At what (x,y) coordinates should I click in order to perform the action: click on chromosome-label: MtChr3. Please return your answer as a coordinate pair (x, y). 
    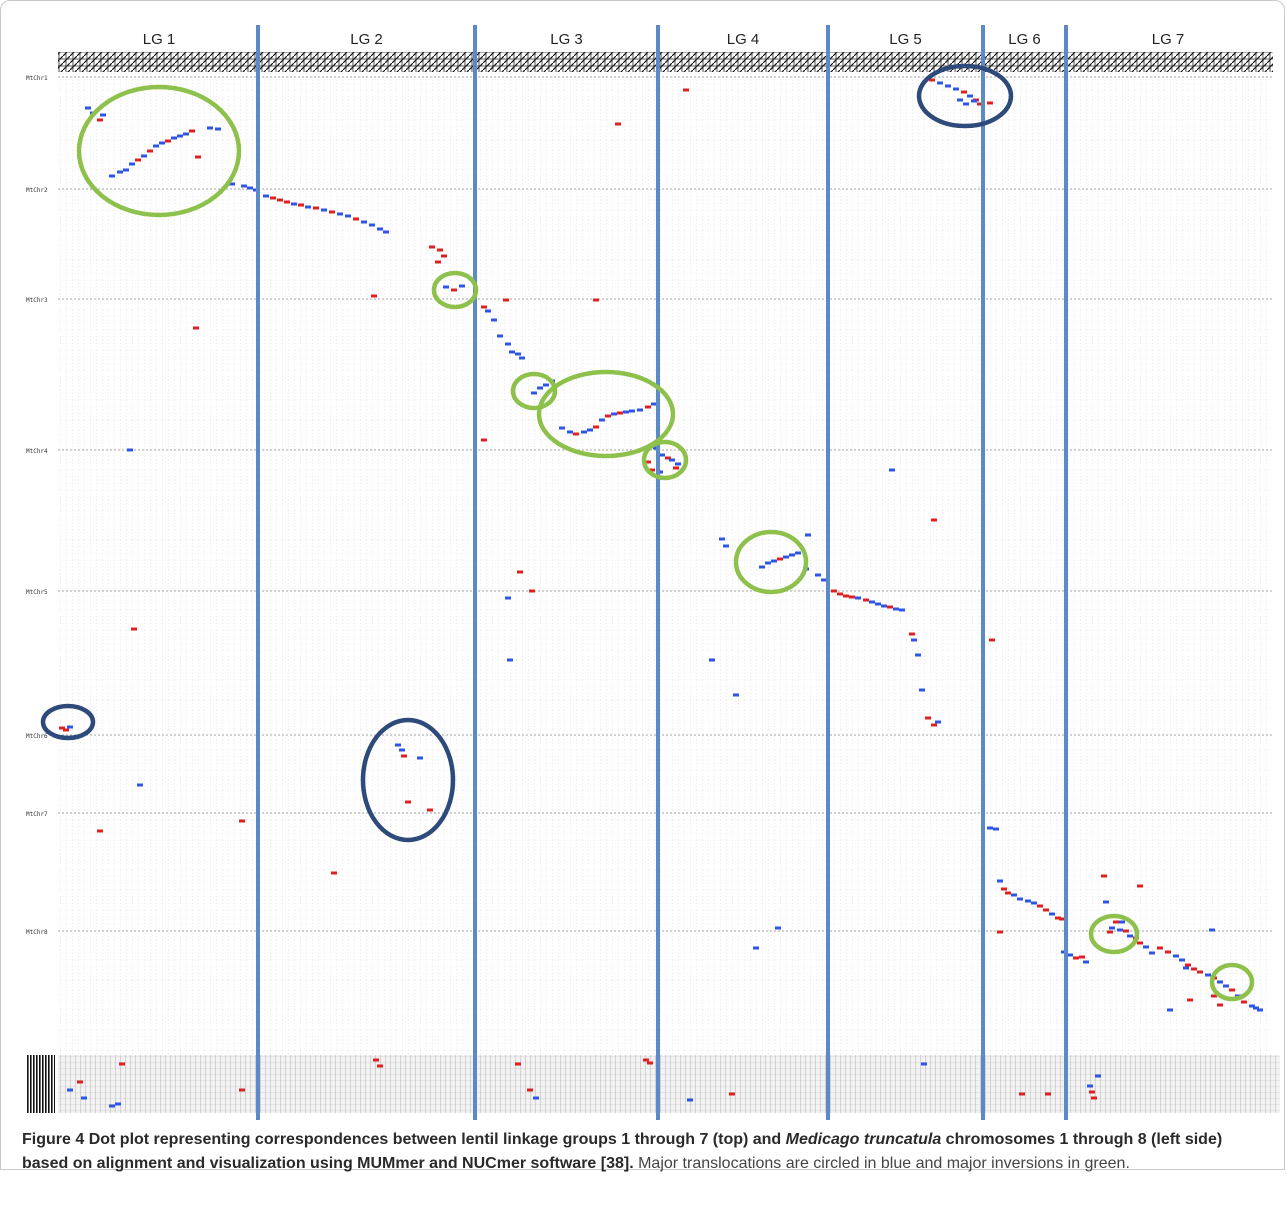
    Looking at the image, I should click on (37, 300).